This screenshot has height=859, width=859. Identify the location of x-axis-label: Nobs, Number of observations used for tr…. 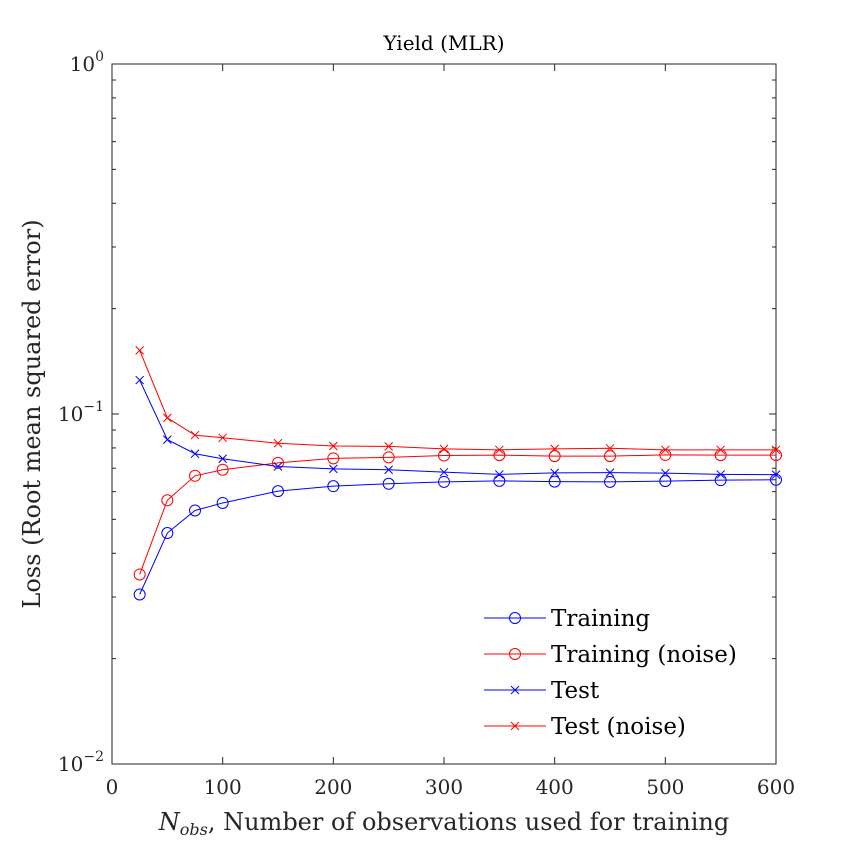
(444, 823).